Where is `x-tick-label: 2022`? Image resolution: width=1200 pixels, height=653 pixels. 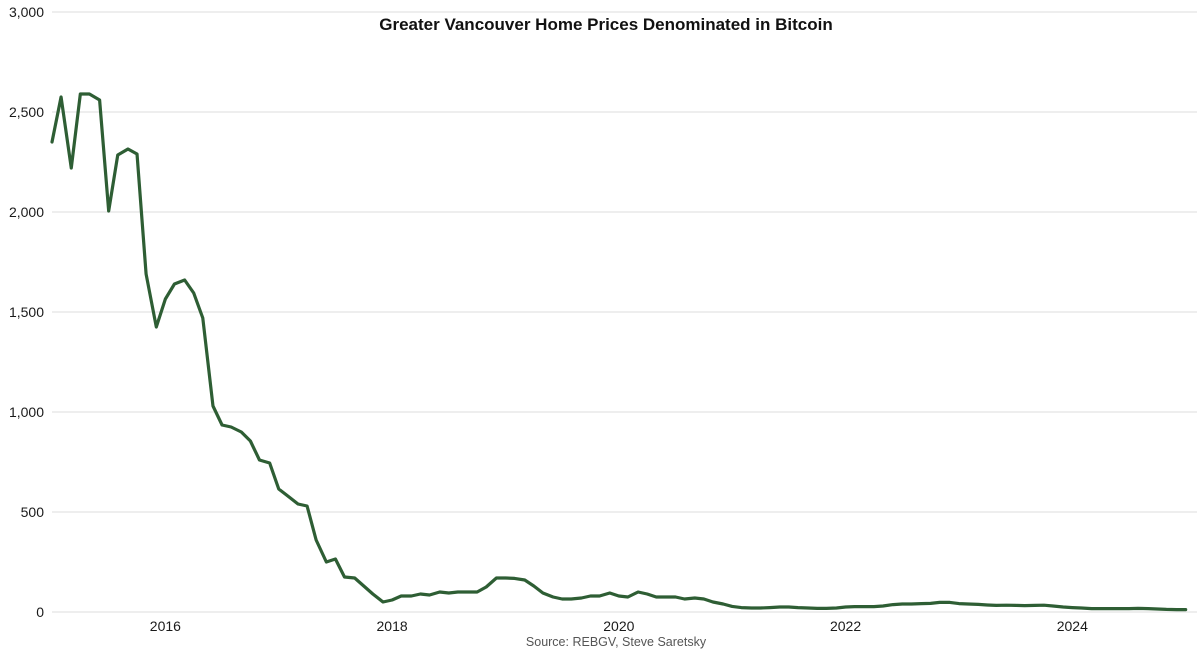
x-tick-label: 2022 is located at coordinates (845, 626).